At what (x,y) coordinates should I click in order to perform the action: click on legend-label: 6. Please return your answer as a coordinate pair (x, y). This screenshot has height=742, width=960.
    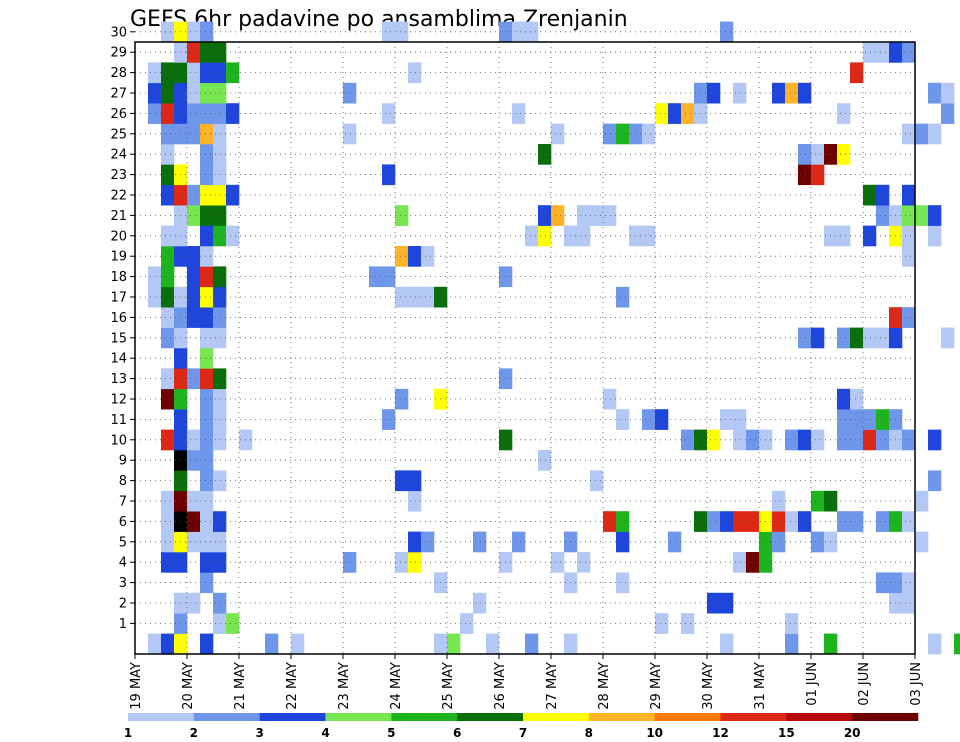
    Looking at the image, I should click on (457, 733).